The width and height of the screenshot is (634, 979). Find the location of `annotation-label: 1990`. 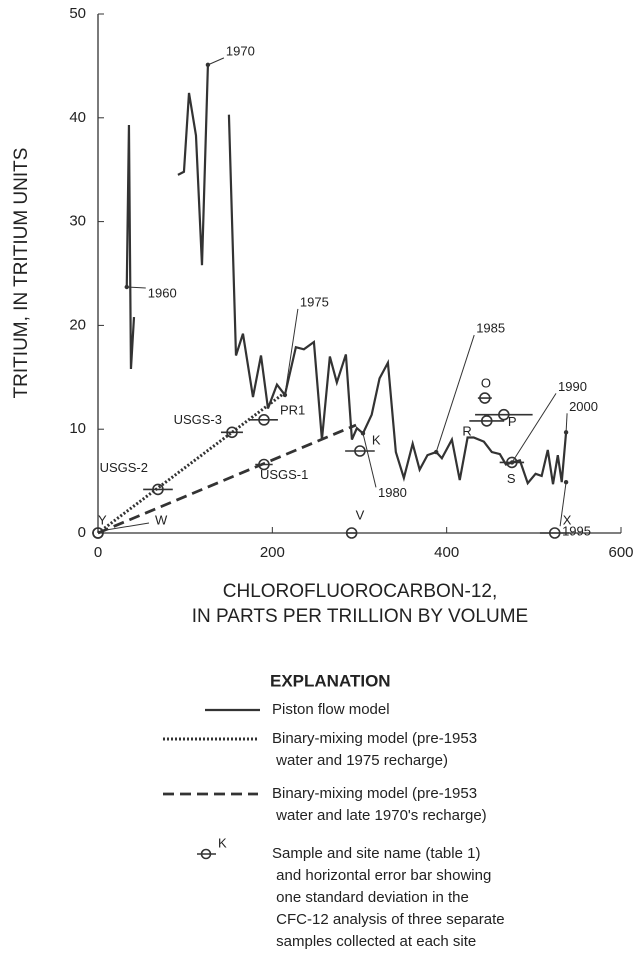

annotation-label: 1990 is located at coordinates (572, 386).